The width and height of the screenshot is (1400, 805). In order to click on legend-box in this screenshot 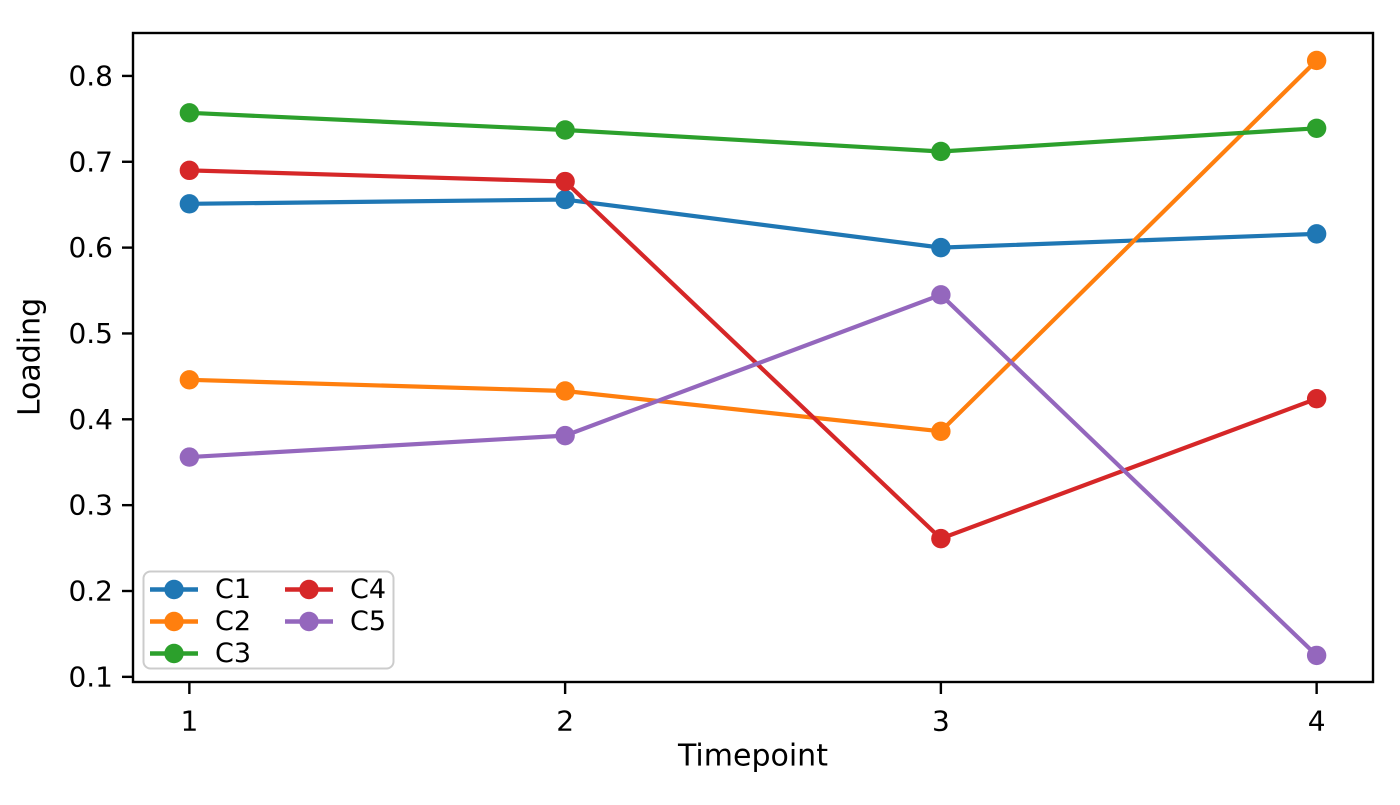, I will do `click(268, 620)`.